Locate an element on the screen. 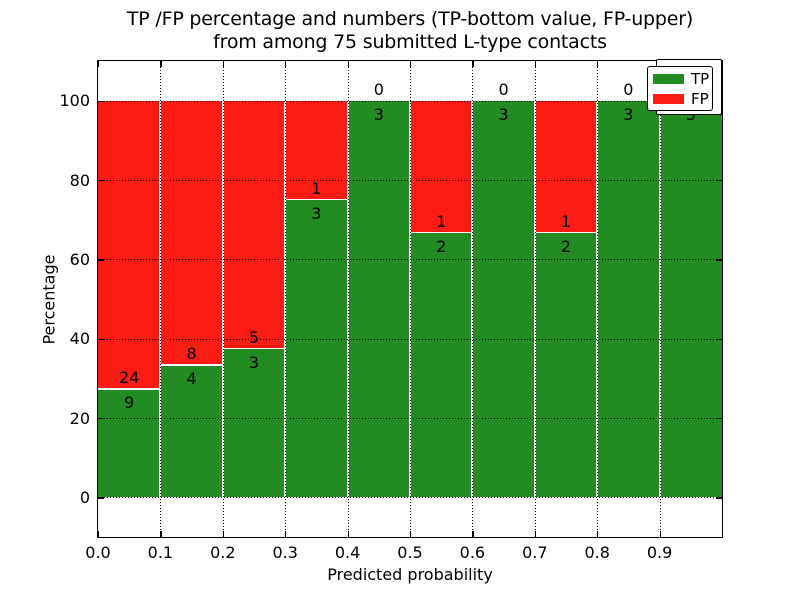 This screenshot has width=800, height=600. legend-label: TP is located at coordinates (700, 79).